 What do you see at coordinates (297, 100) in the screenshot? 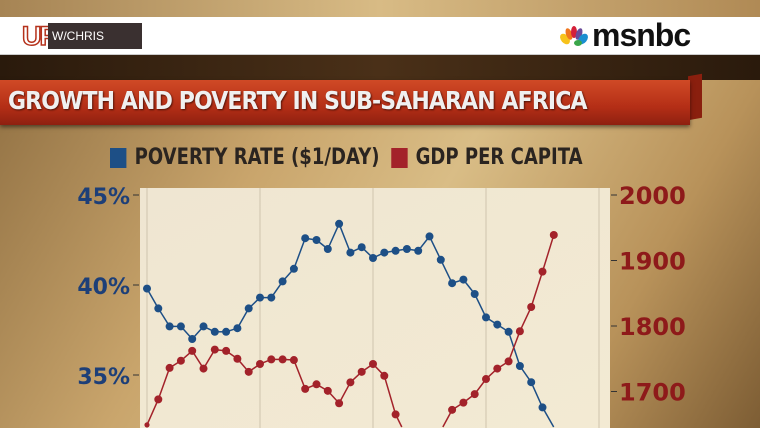
I see `chart-title: GROWTH AND POVERTY IN SUB-SAHARAN AFRICA` at bounding box center [297, 100].